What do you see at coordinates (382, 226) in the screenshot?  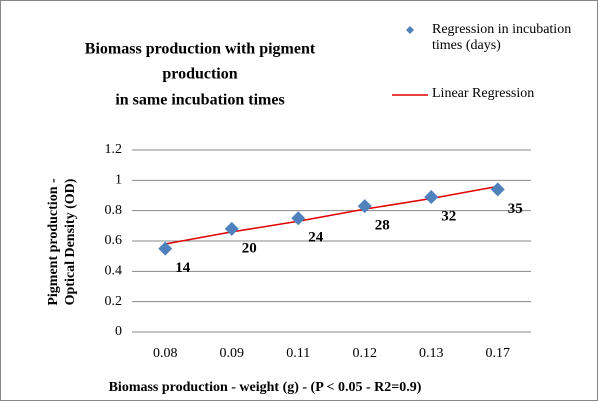 I see `point-label: 28` at bounding box center [382, 226].